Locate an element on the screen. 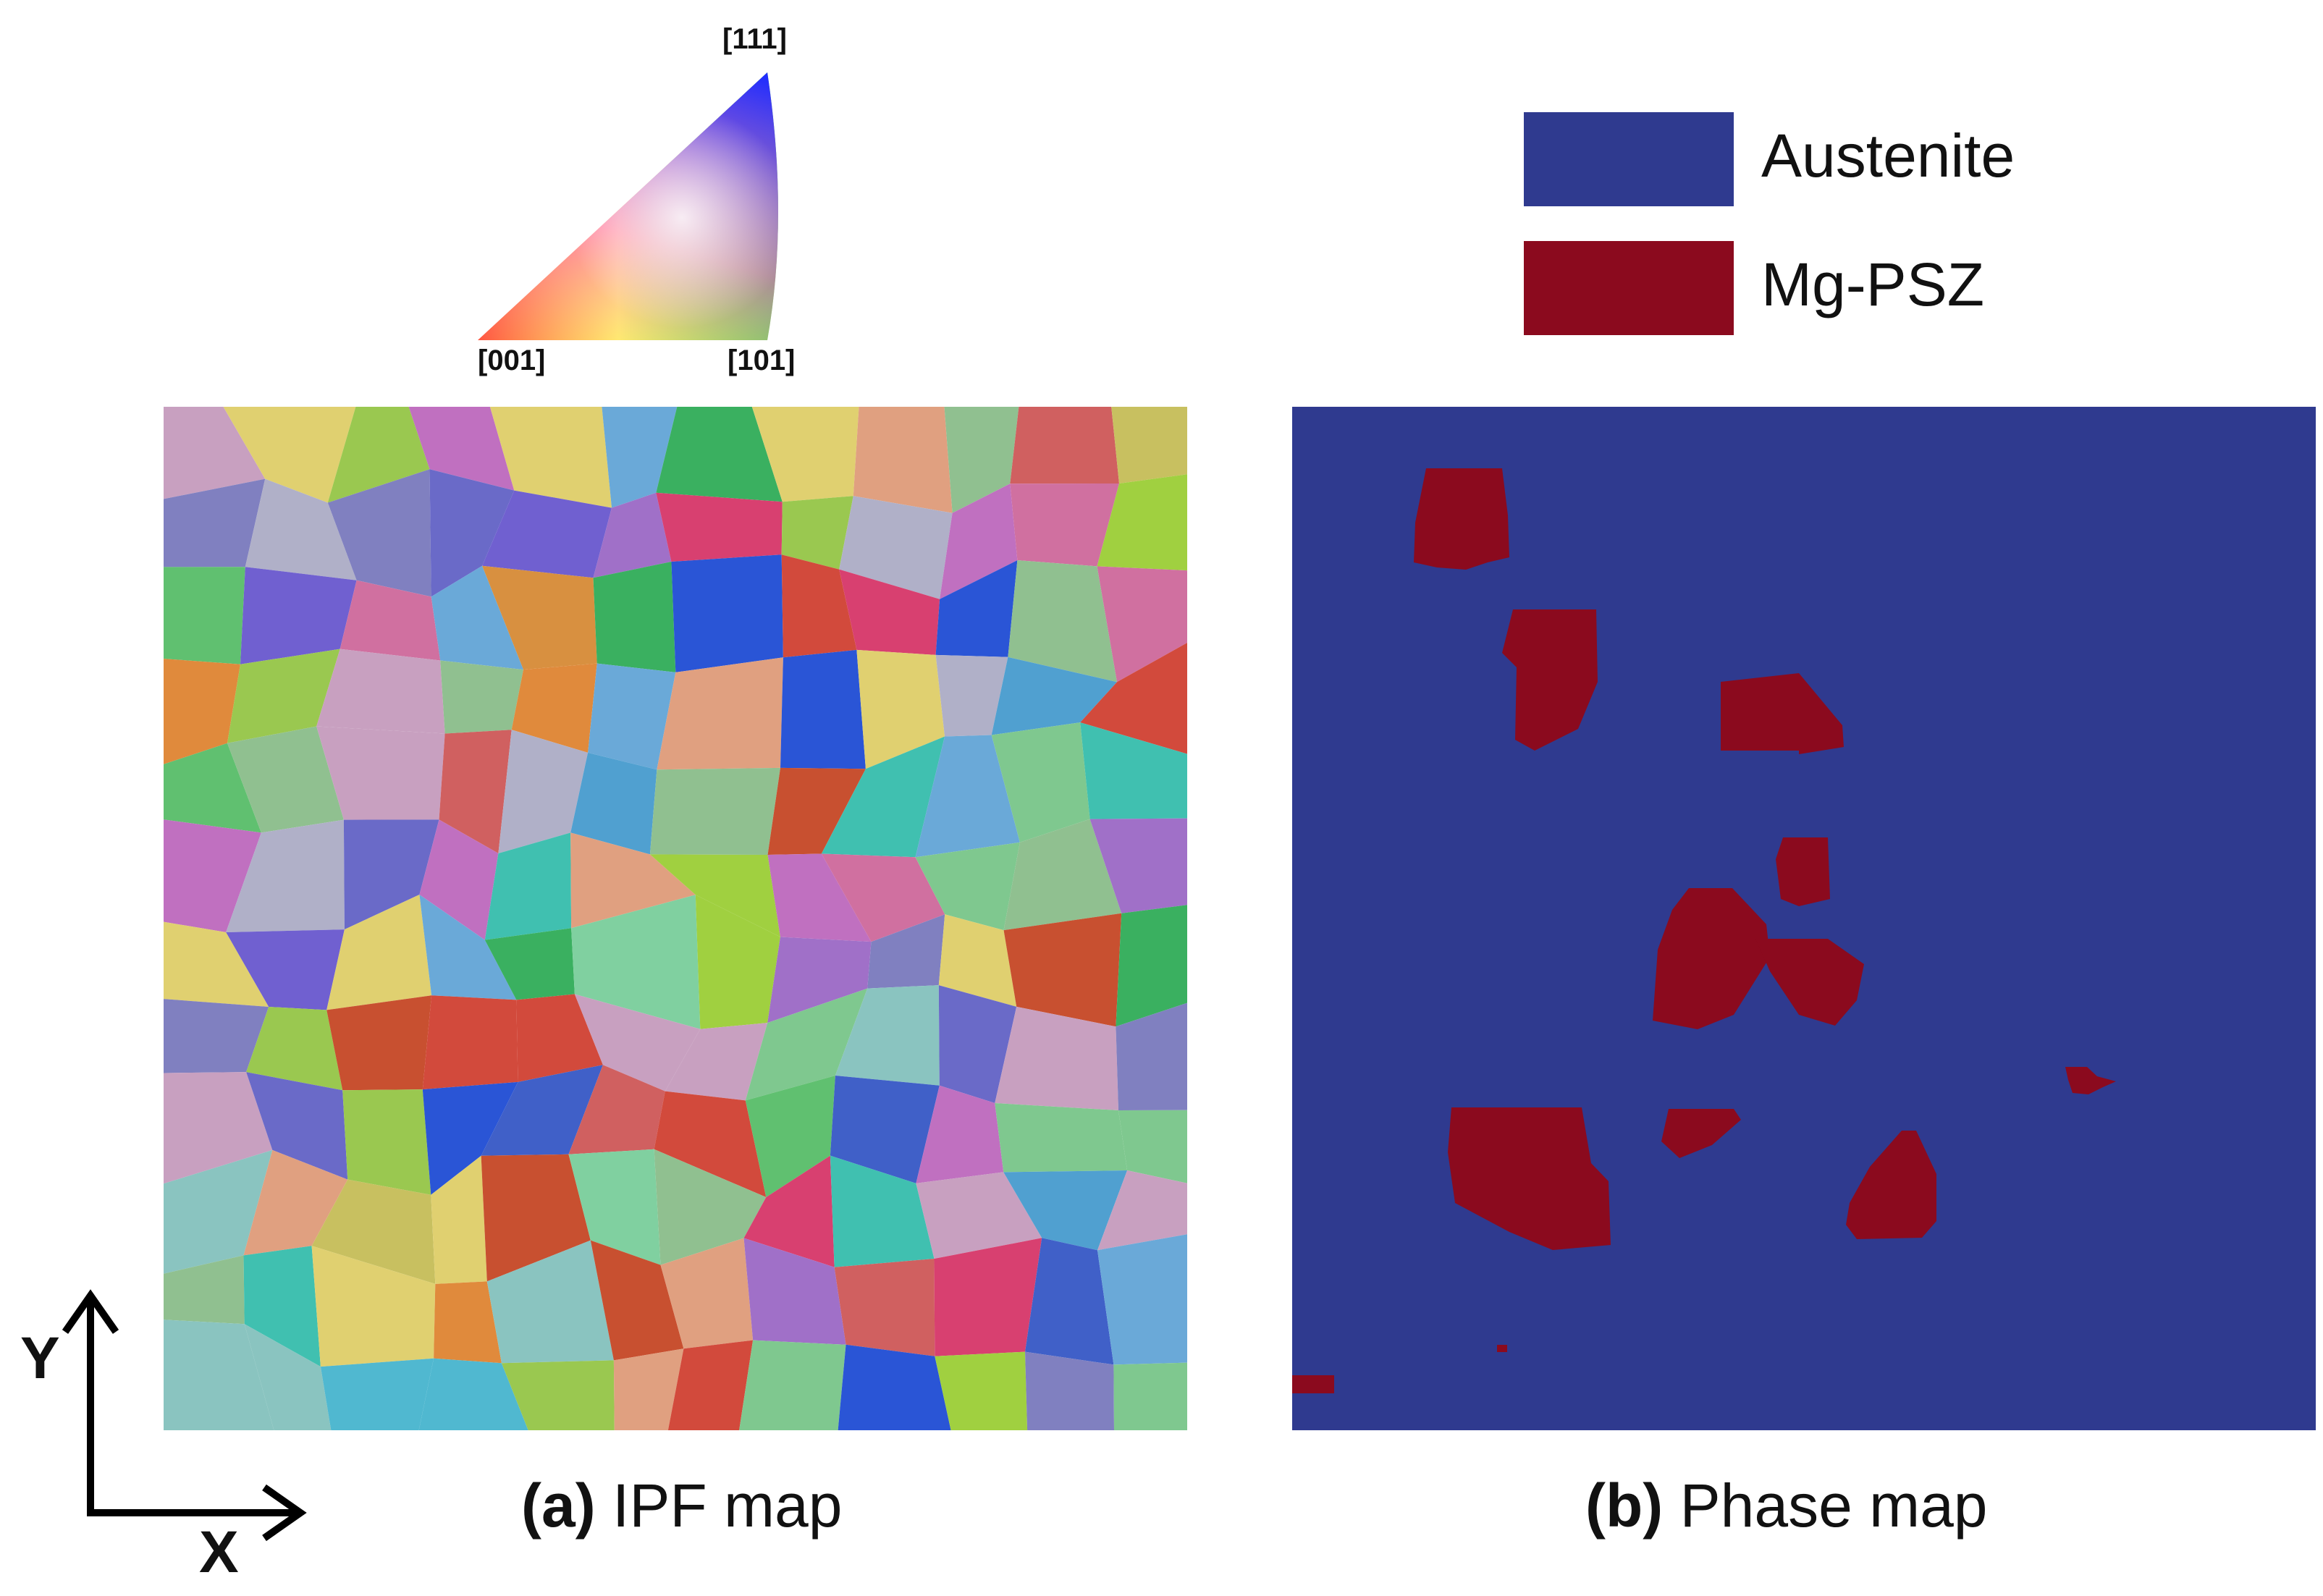 The image size is (2323, 1596). ipf-color-key: [111] [001] [101] is located at coordinates (637, 199).